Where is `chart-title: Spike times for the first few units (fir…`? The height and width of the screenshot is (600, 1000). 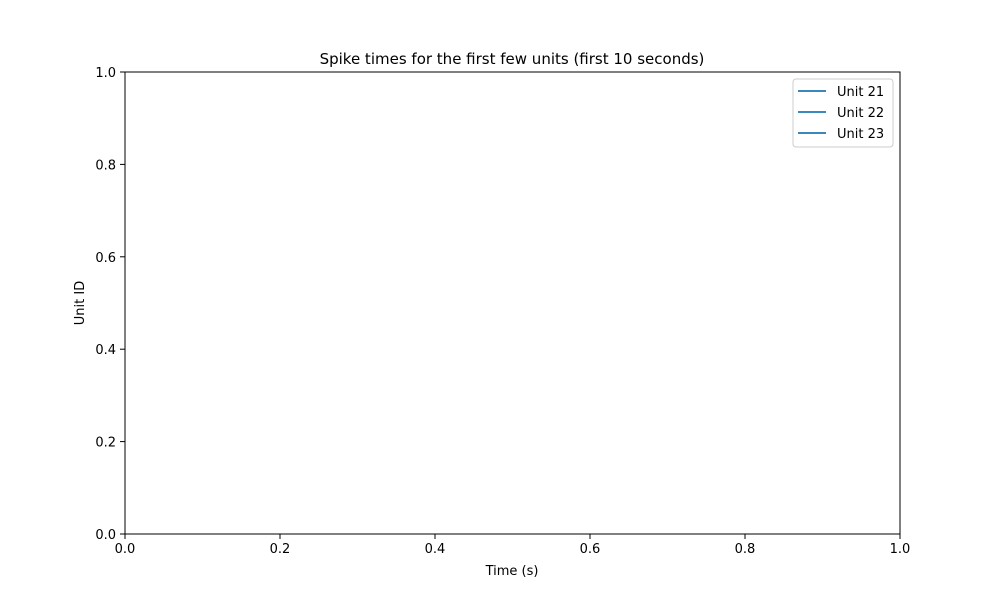 chart-title: Spike times for the first few units (fir… is located at coordinates (512, 59).